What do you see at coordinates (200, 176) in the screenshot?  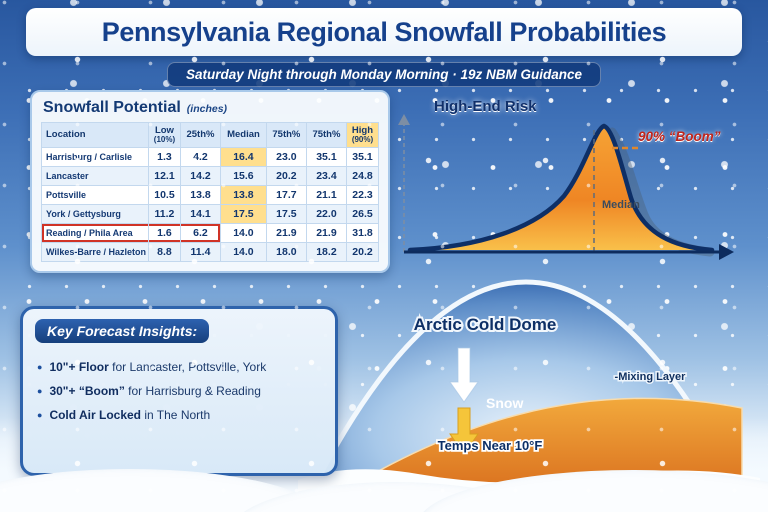 I see `cell: 14.2` at bounding box center [200, 176].